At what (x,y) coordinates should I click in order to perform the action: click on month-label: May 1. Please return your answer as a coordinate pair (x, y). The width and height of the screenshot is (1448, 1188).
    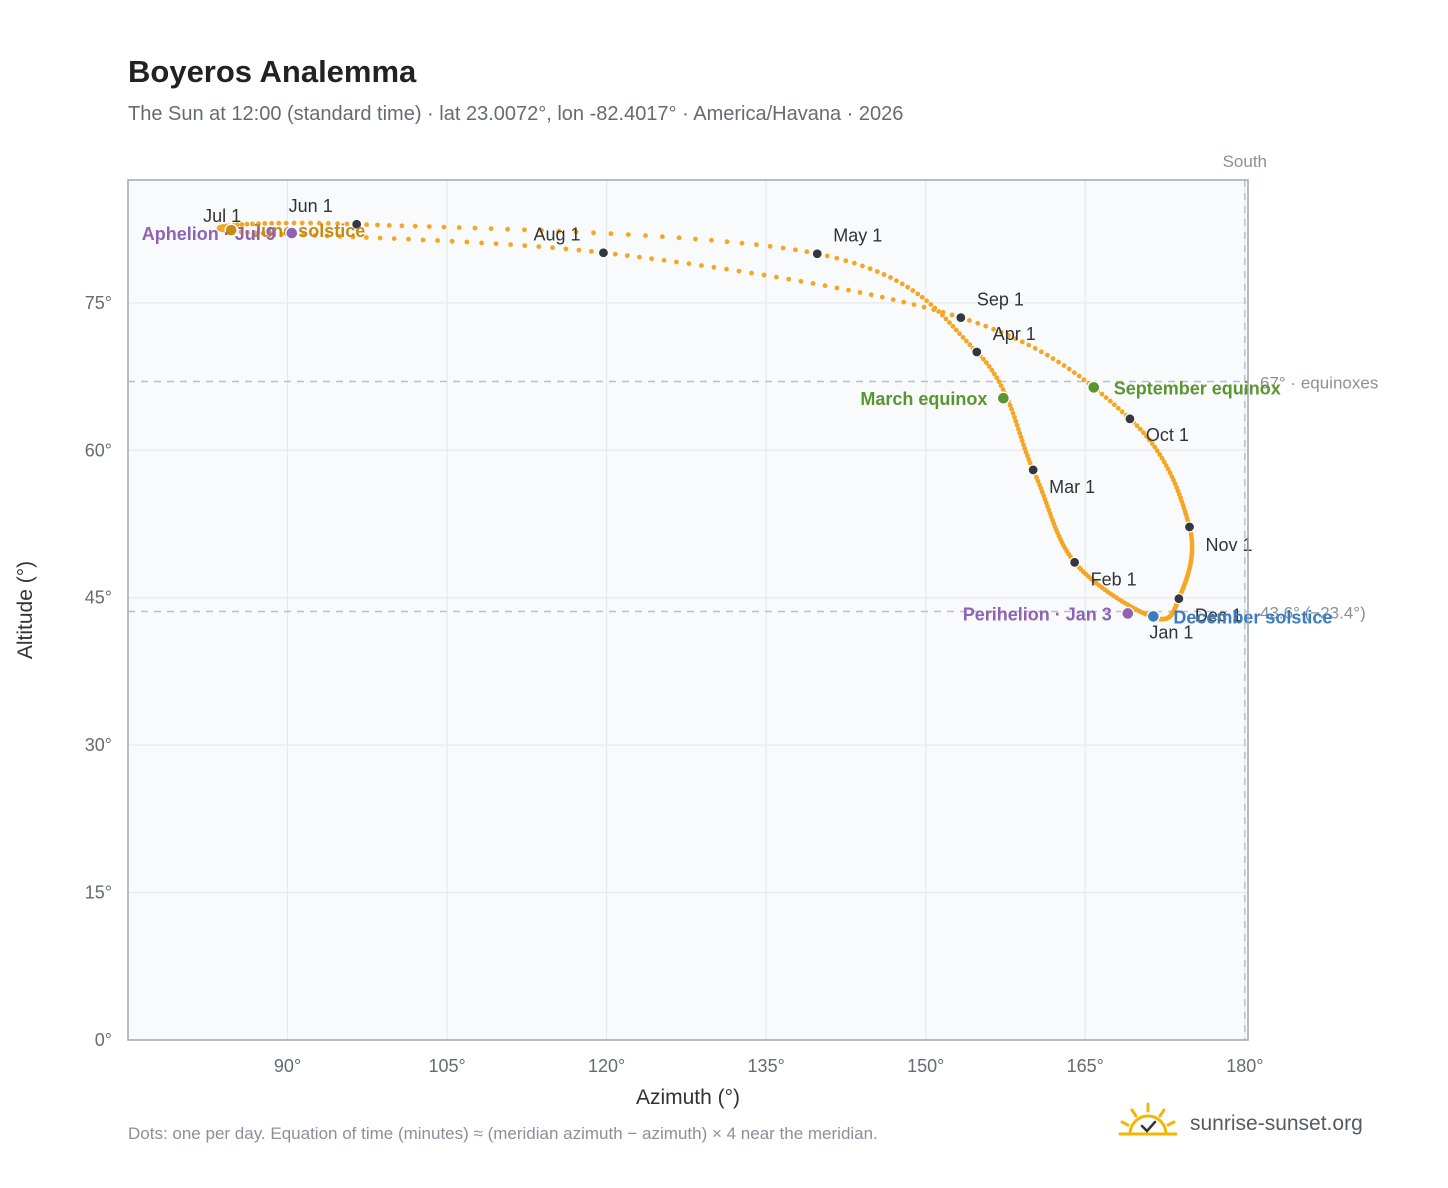
    Looking at the image, I should click on (857, 236).